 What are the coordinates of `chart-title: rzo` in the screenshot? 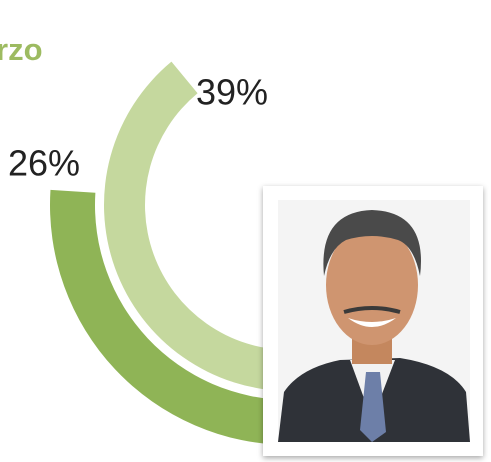 It's located at (21, 49).